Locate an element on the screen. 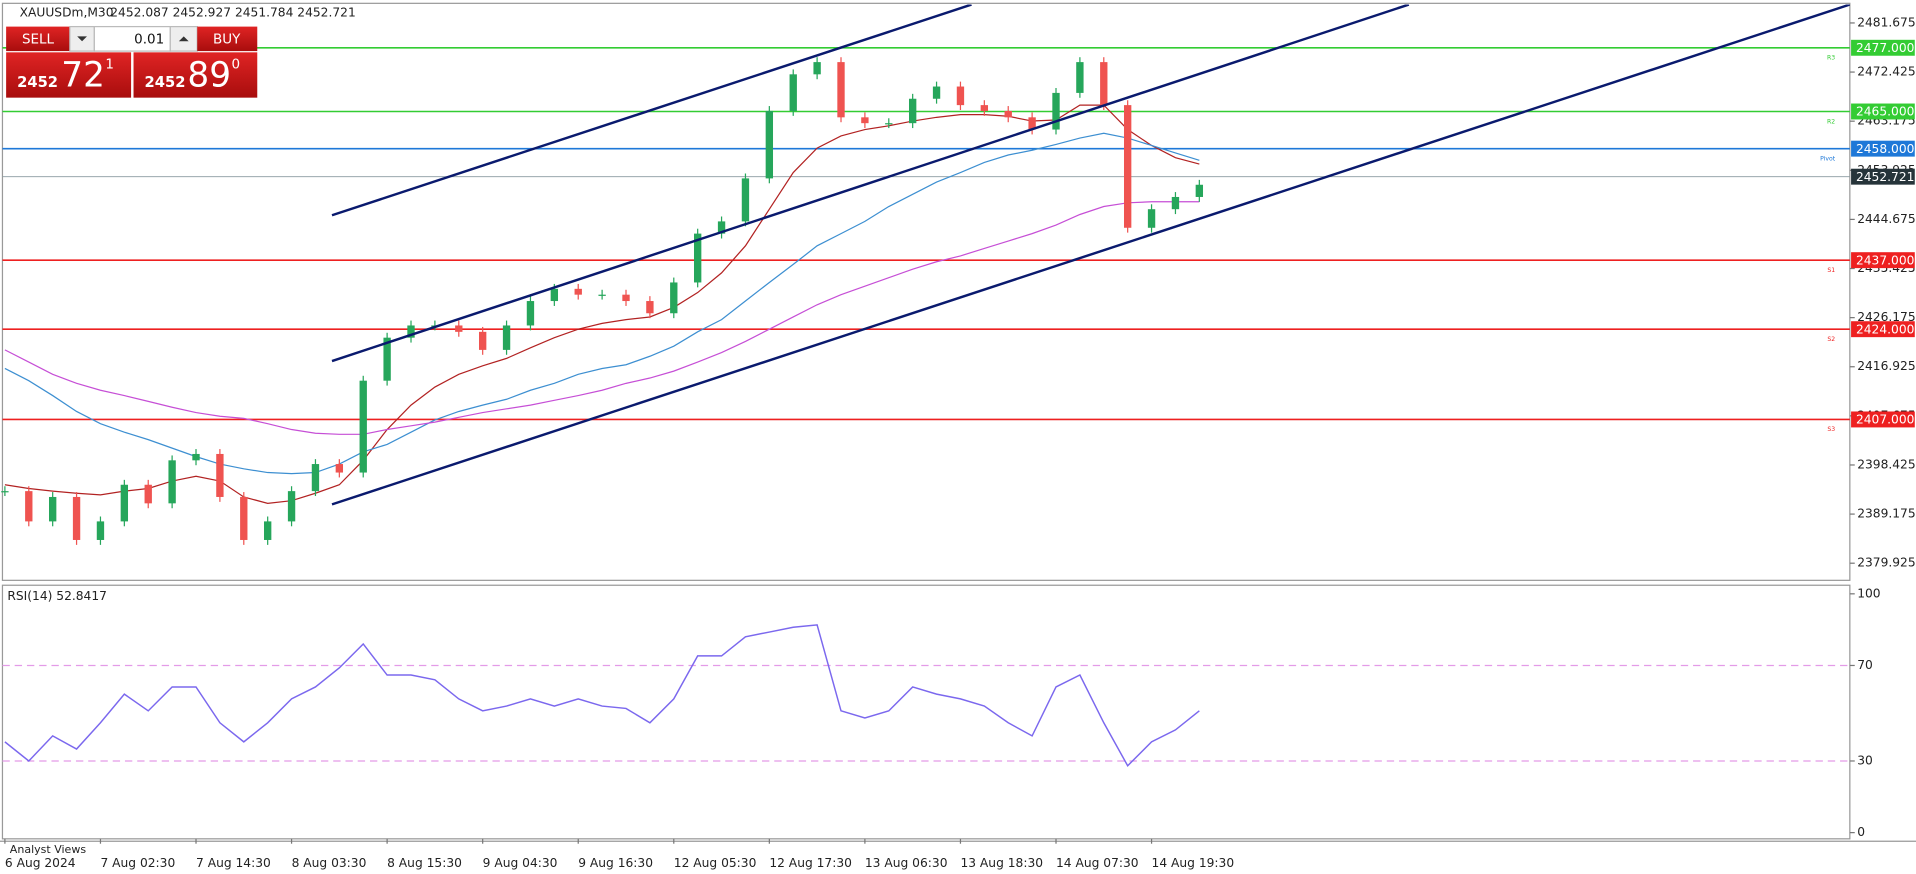  level-price-label: 2477.000 is located at coordinates (1885, 48).